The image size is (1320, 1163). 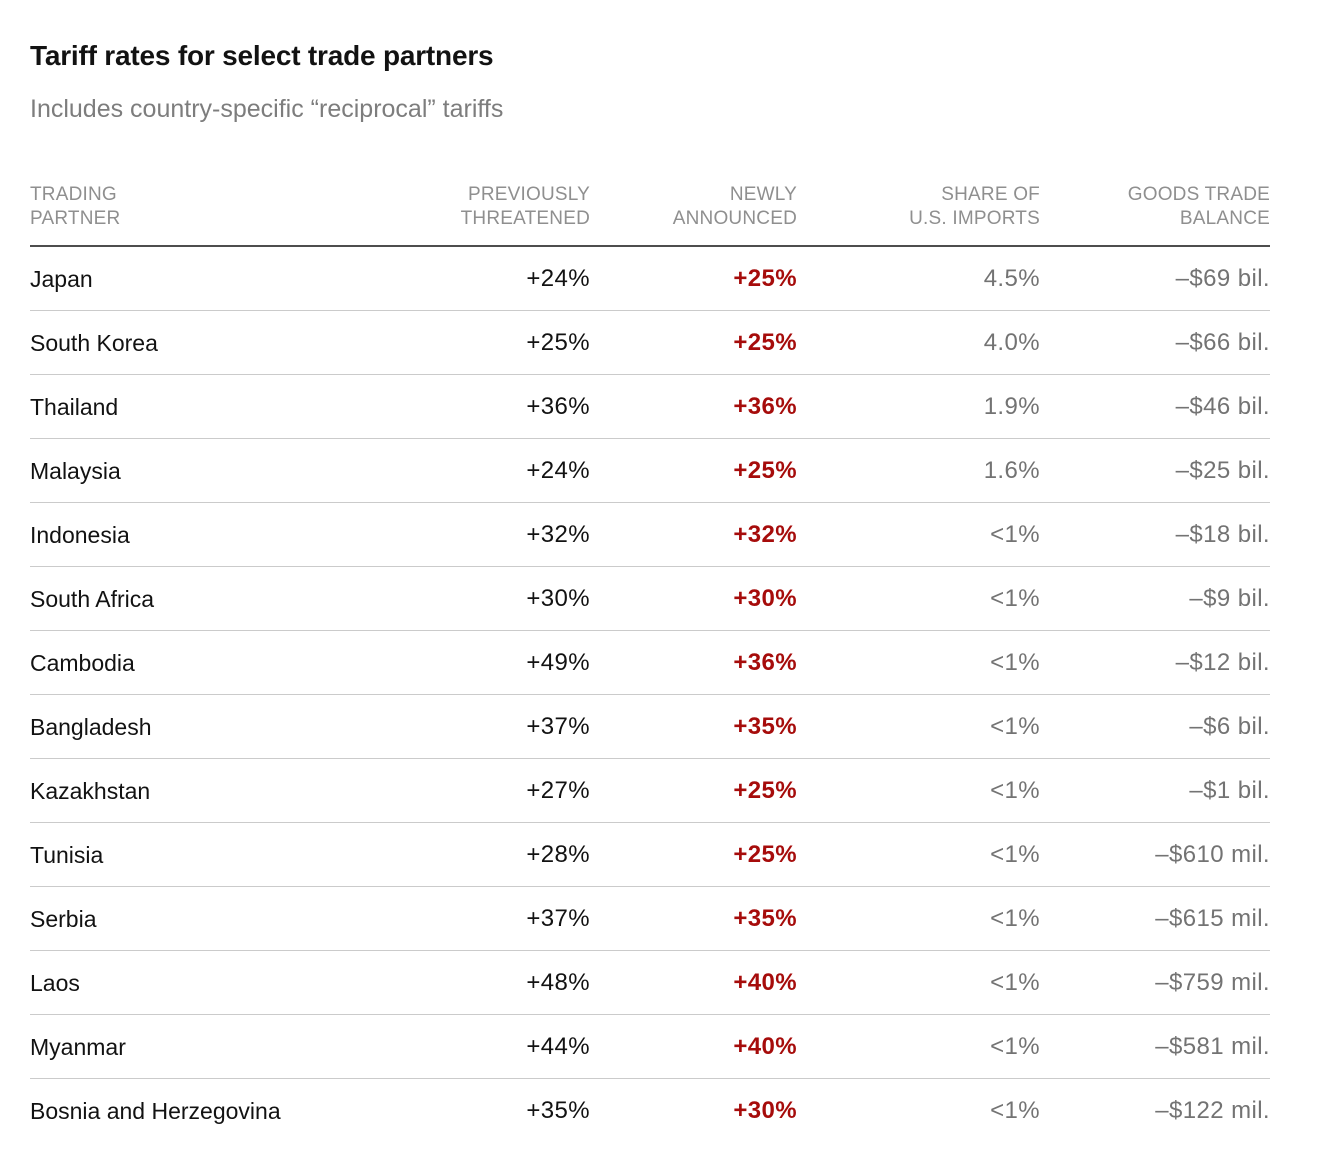 I want to click on trade-balance-cell: –$581 mil., so click(x=1212, y=1046).